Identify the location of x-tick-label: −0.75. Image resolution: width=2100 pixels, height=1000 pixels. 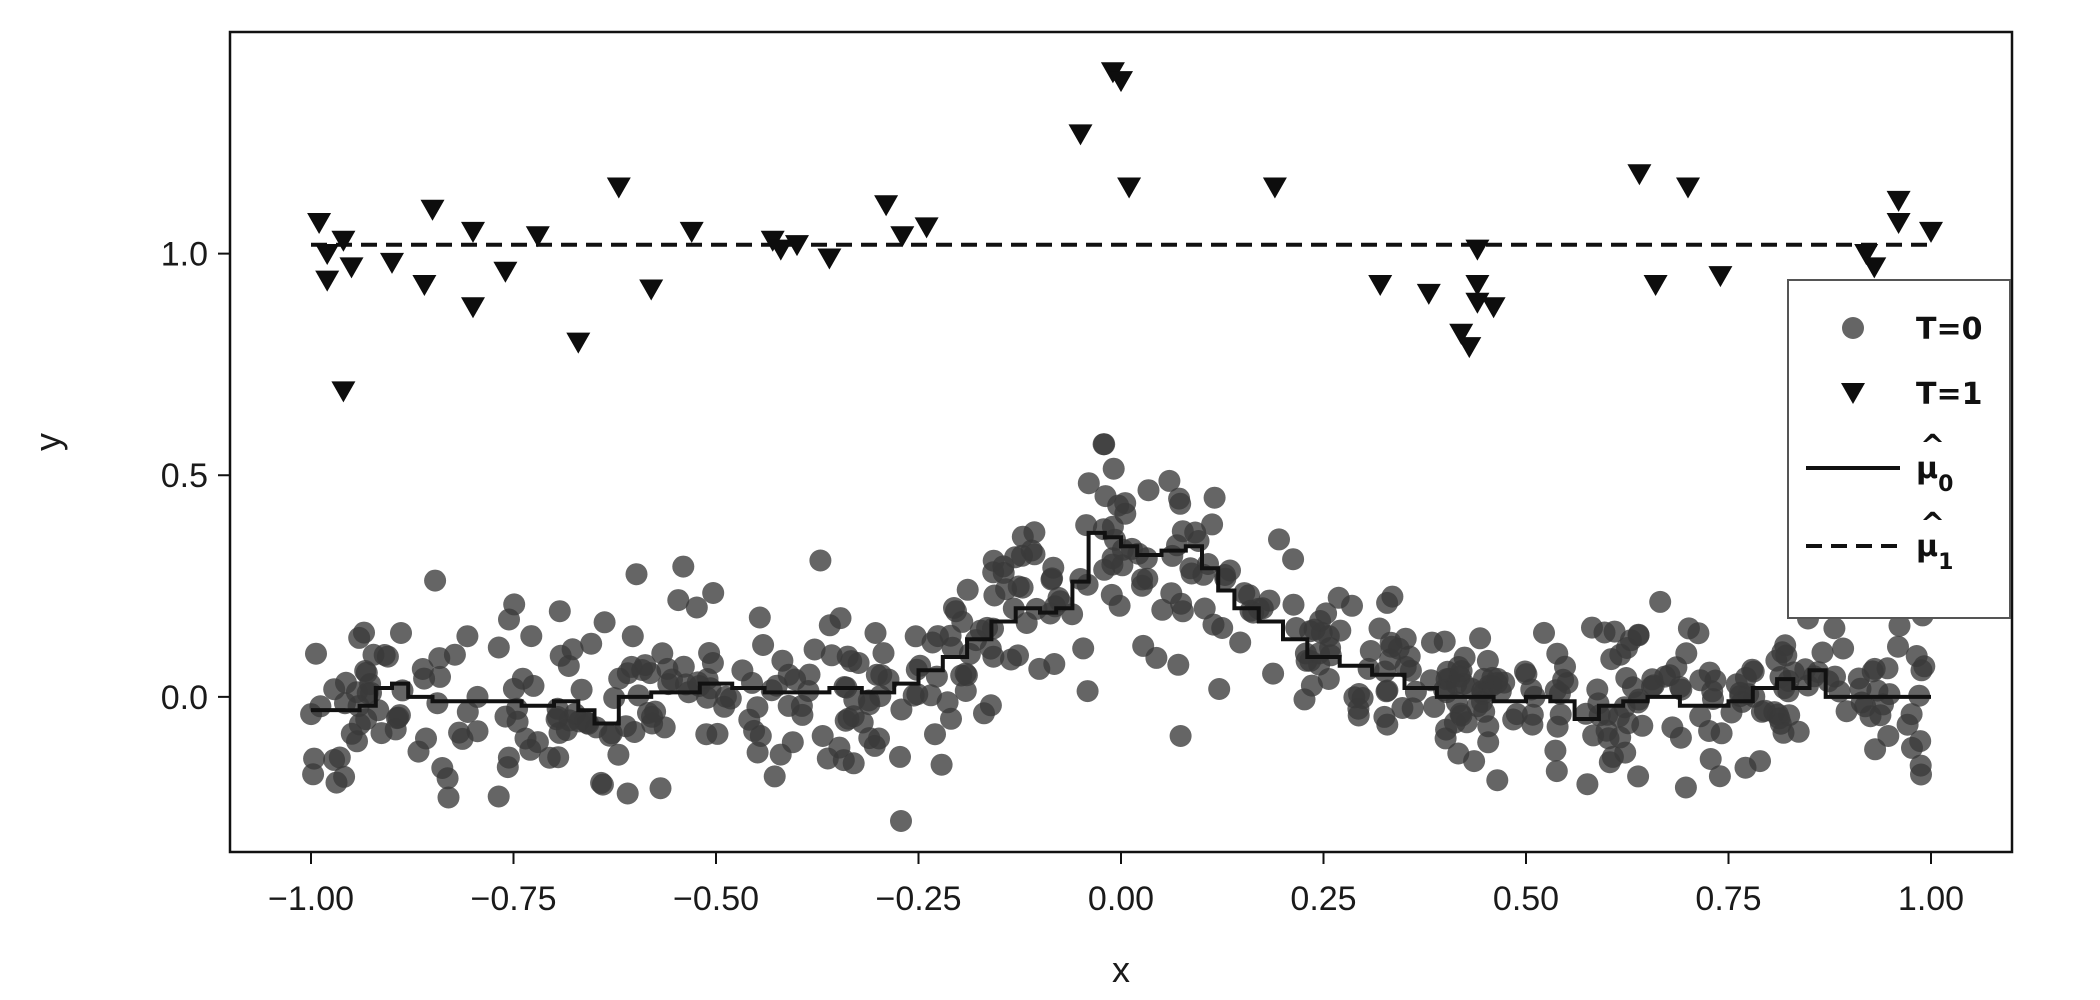
(513, 899).